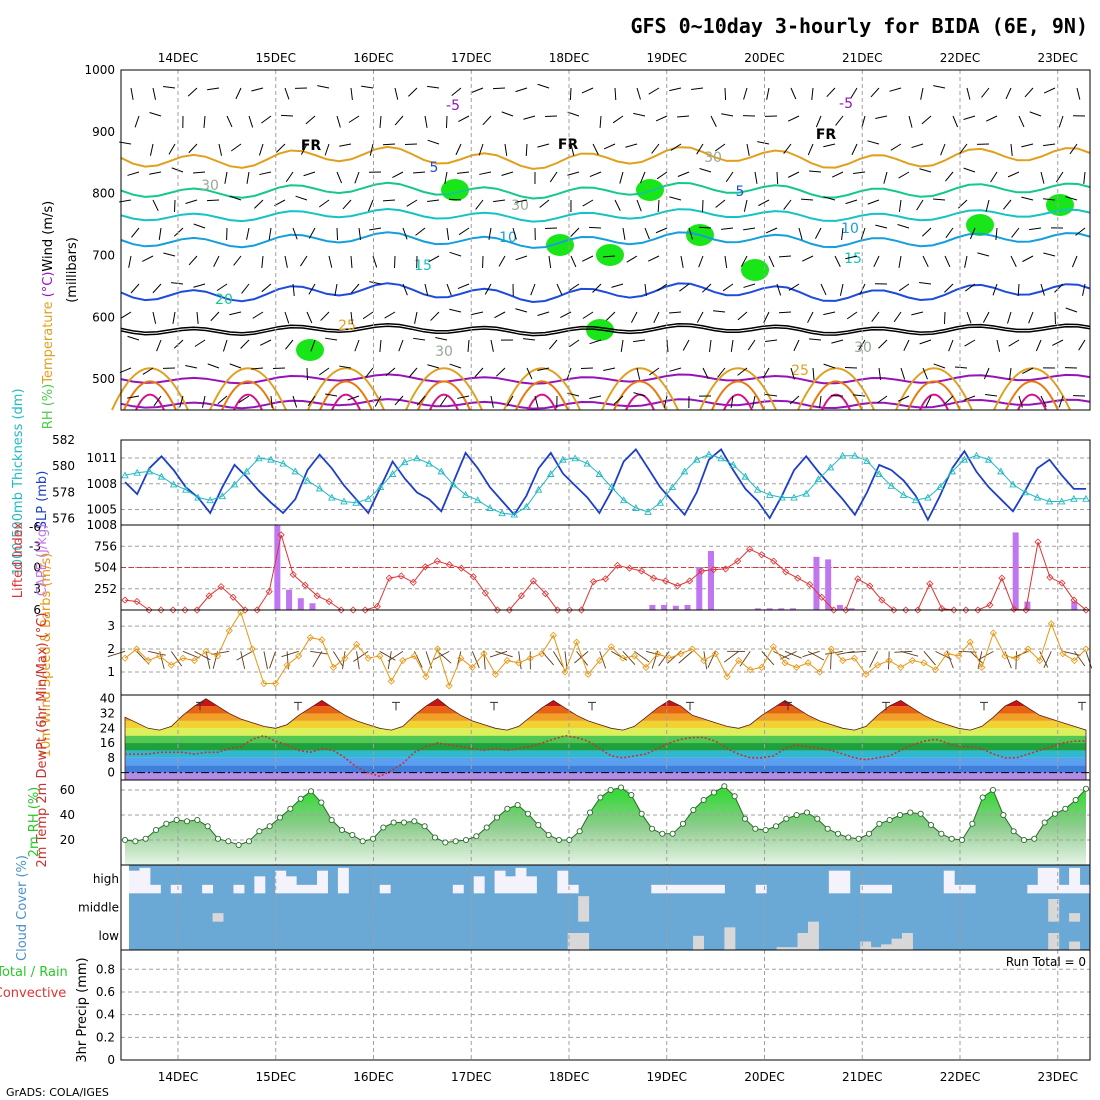 The width and height of the screenshot is (1100, 1100). I want to click on date-label-top: 23DEC, so click(1058, 58).